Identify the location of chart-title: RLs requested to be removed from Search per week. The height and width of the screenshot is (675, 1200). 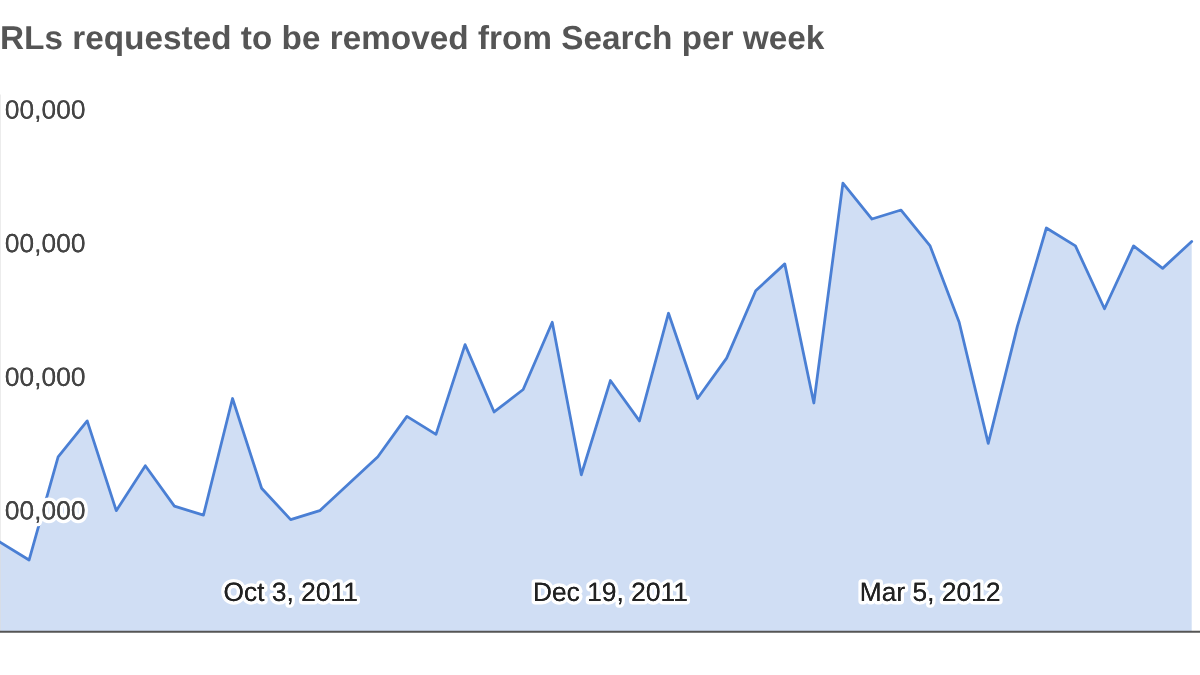
(413, 40).